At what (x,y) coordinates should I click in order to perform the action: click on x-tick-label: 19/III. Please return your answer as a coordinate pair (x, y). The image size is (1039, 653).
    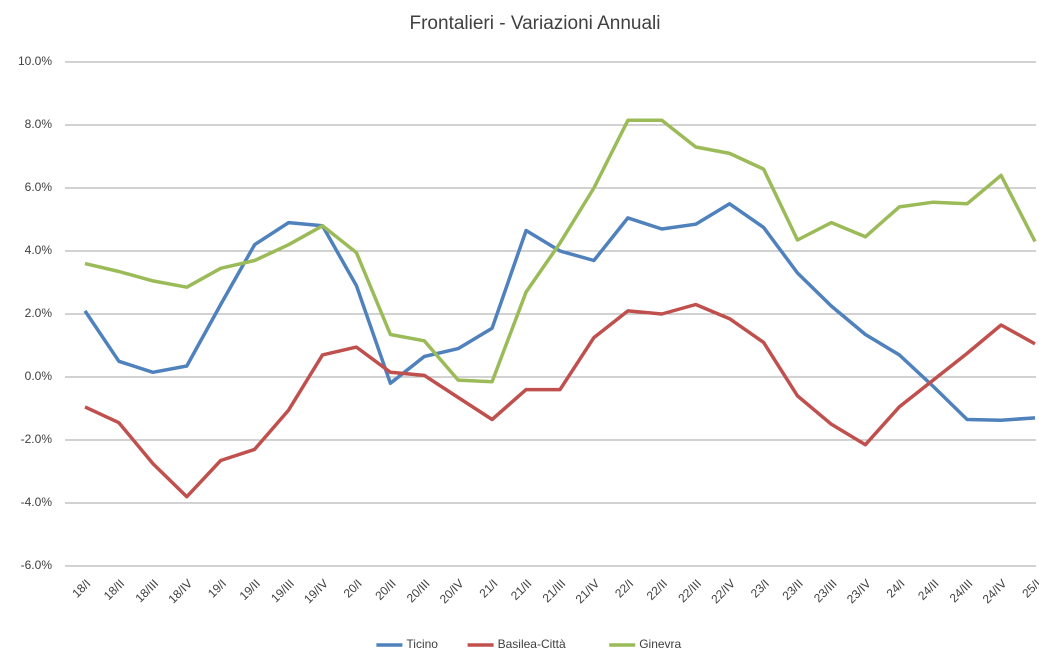
    Looking at the image, I should click on (282, 590).